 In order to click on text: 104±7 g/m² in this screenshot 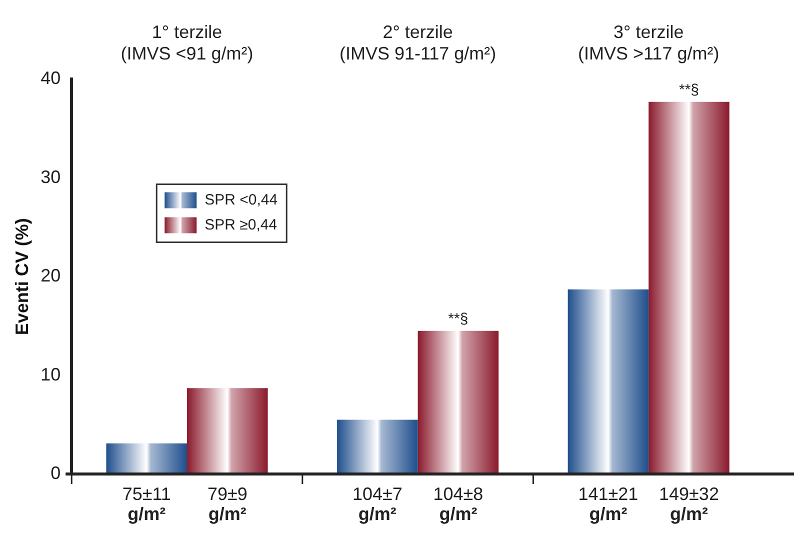, I will do `click(377, 504)`.